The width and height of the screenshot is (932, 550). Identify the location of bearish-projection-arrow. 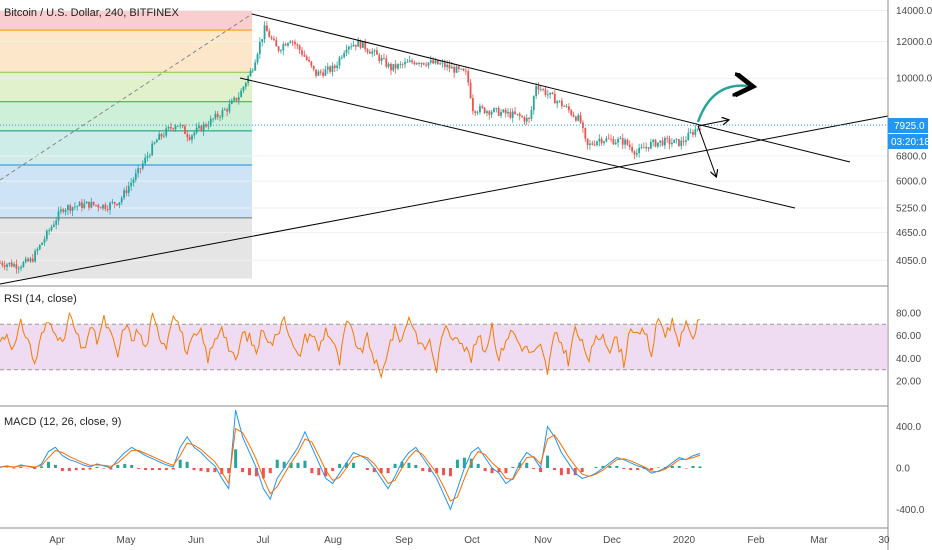
(706, 150).